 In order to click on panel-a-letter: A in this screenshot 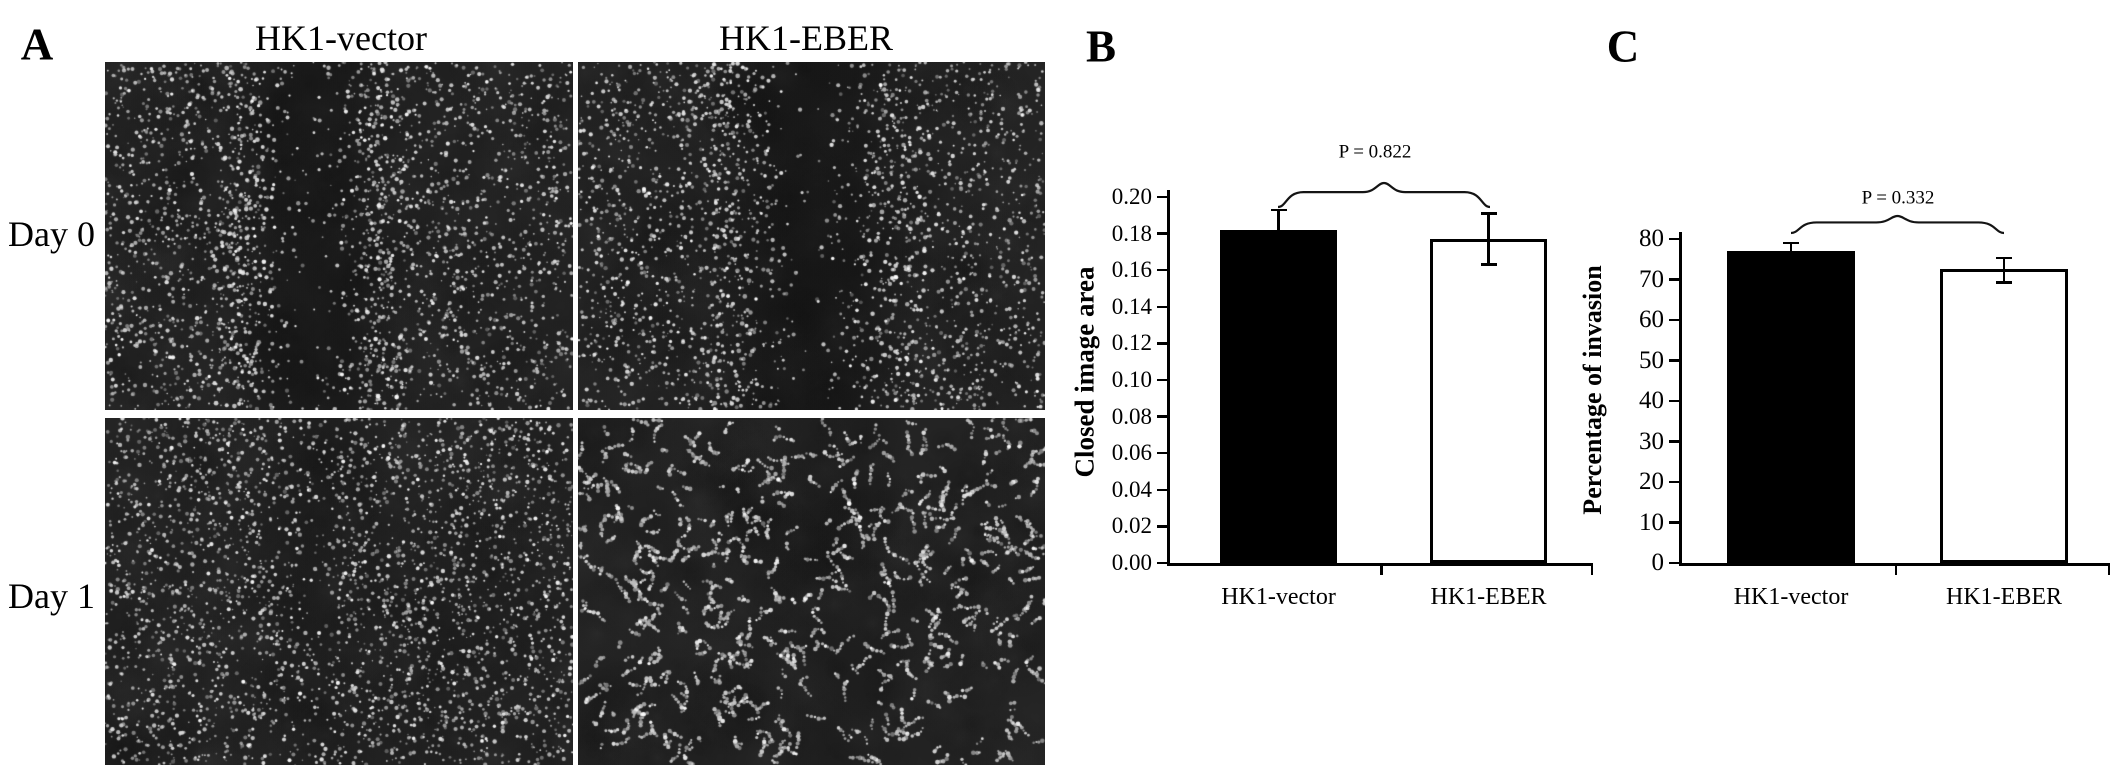, I will do `click(37, 44)`.